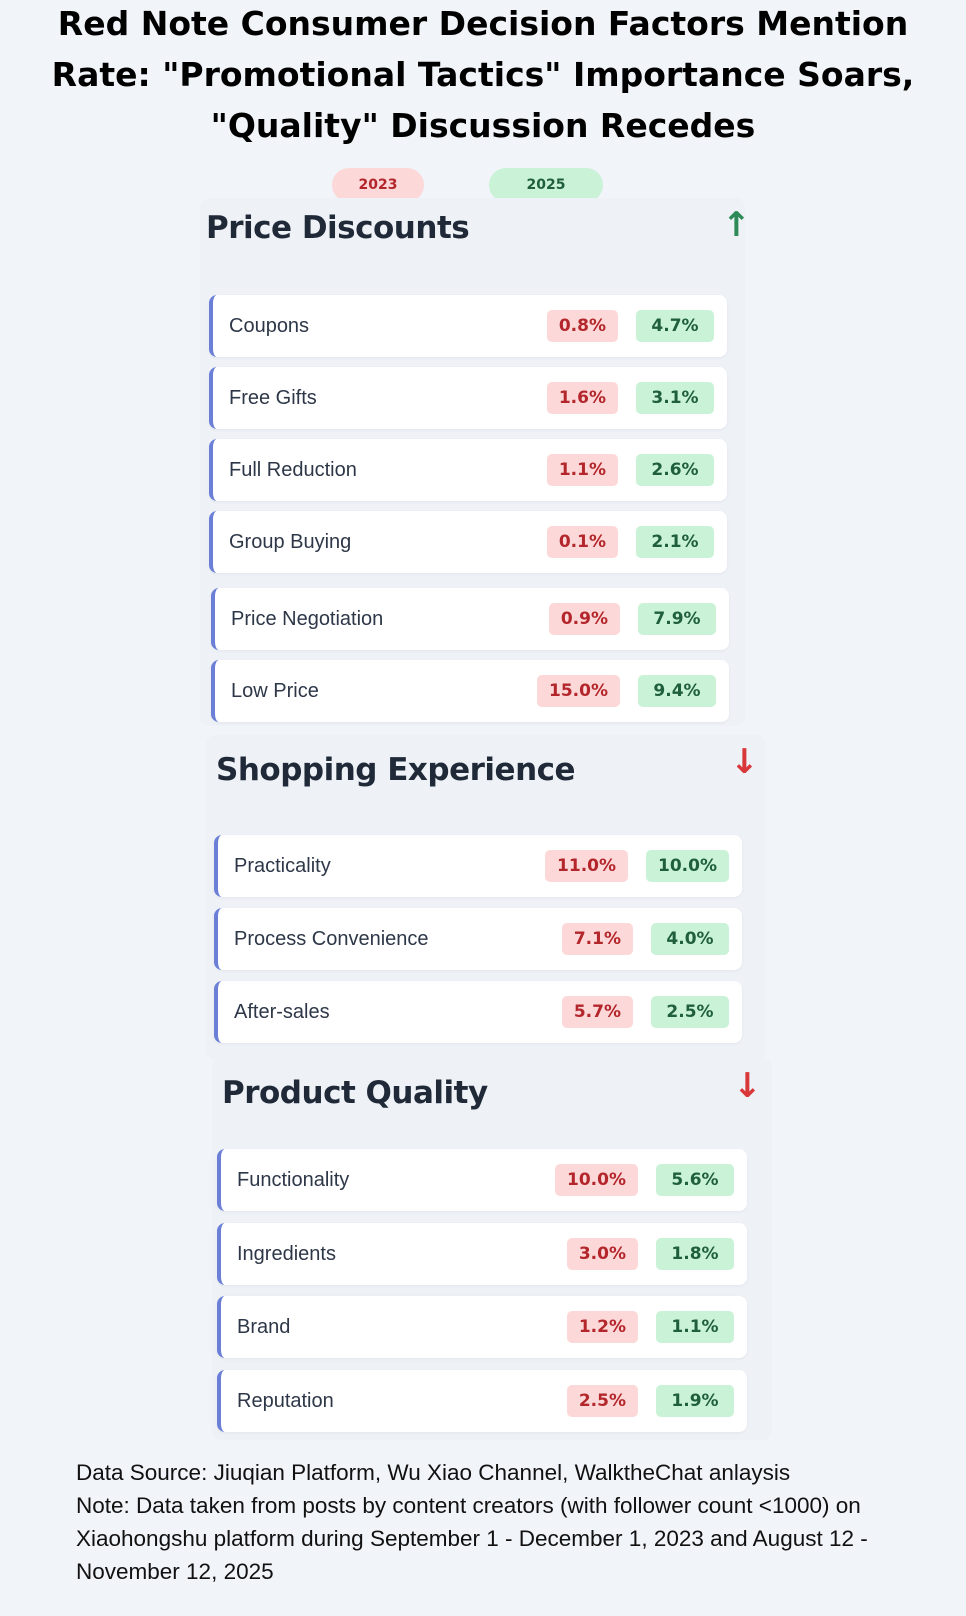  I want to click on table-row: Price Negotiation 0.9% 7.9%, so click(470, 619).